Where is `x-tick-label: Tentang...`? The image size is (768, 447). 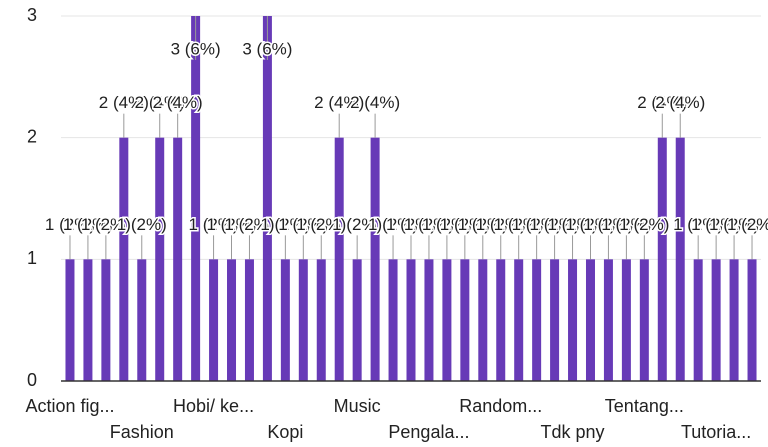 x-tick-label: Tentang... is located at coordinates (644, 406).